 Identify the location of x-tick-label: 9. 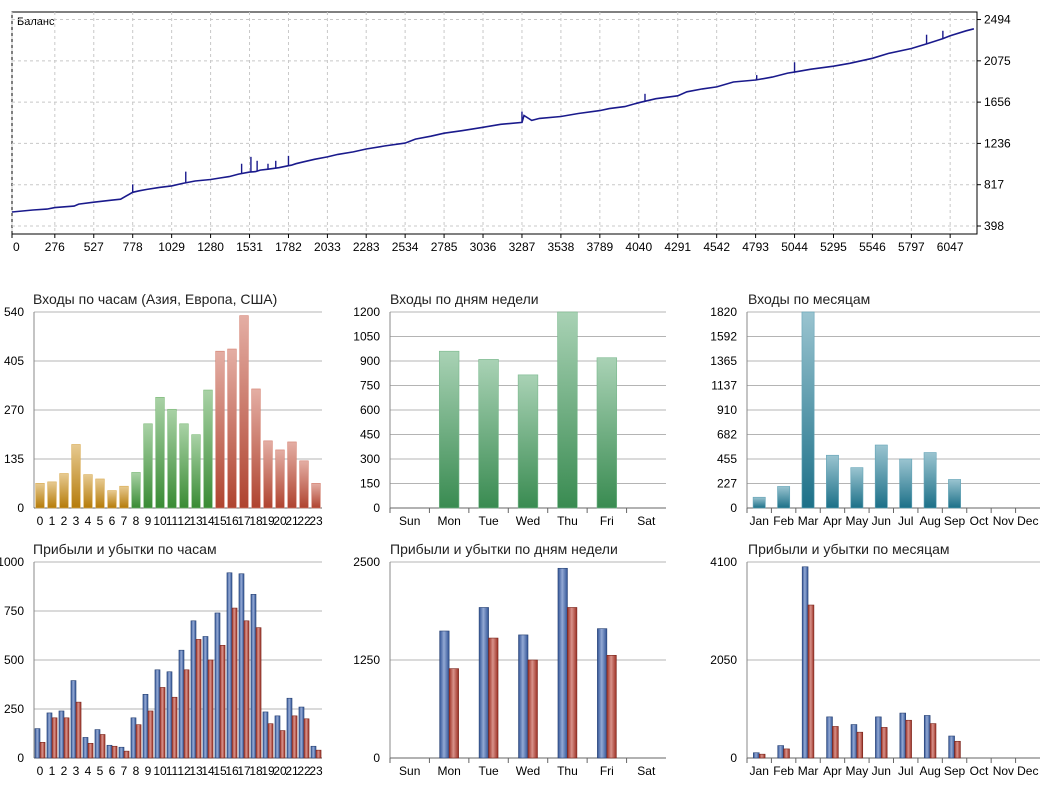
(148, 521).